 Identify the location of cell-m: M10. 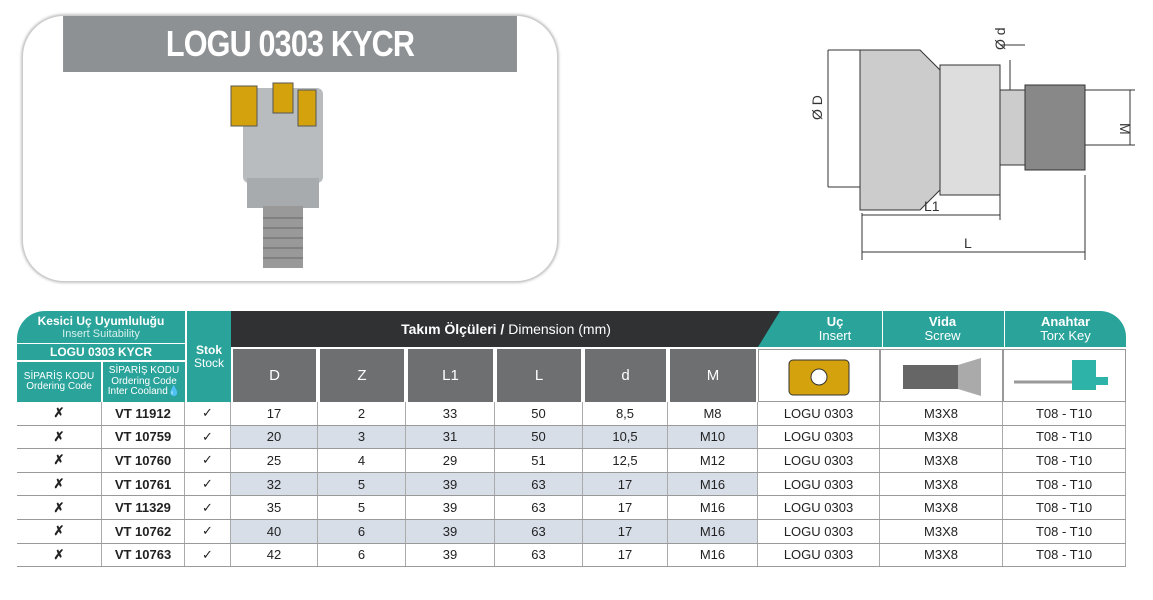
(713, 437).